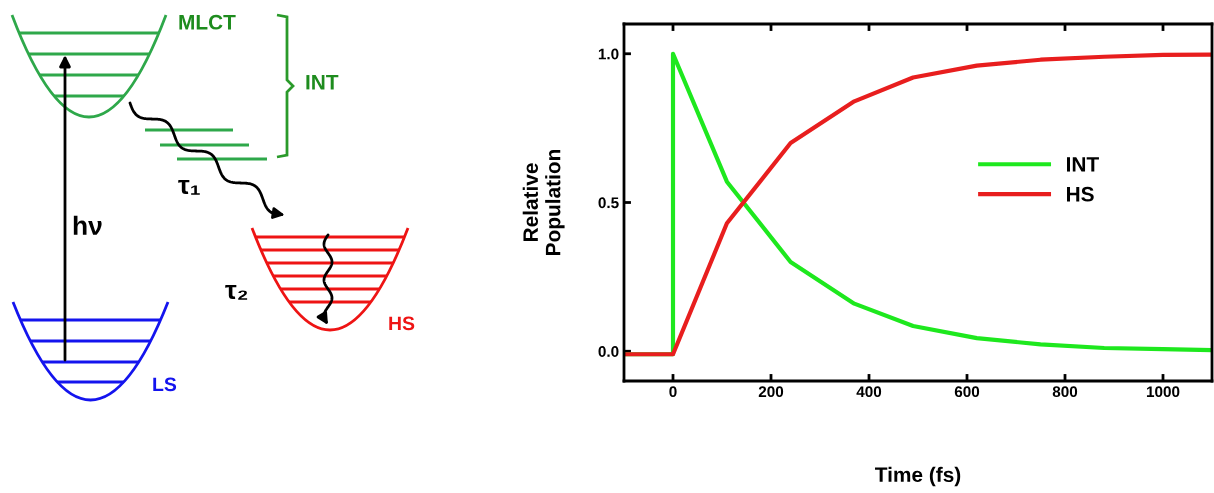 The image size is (1214, 493). I want to click on x-tick-label: 400, so click(869, 392).